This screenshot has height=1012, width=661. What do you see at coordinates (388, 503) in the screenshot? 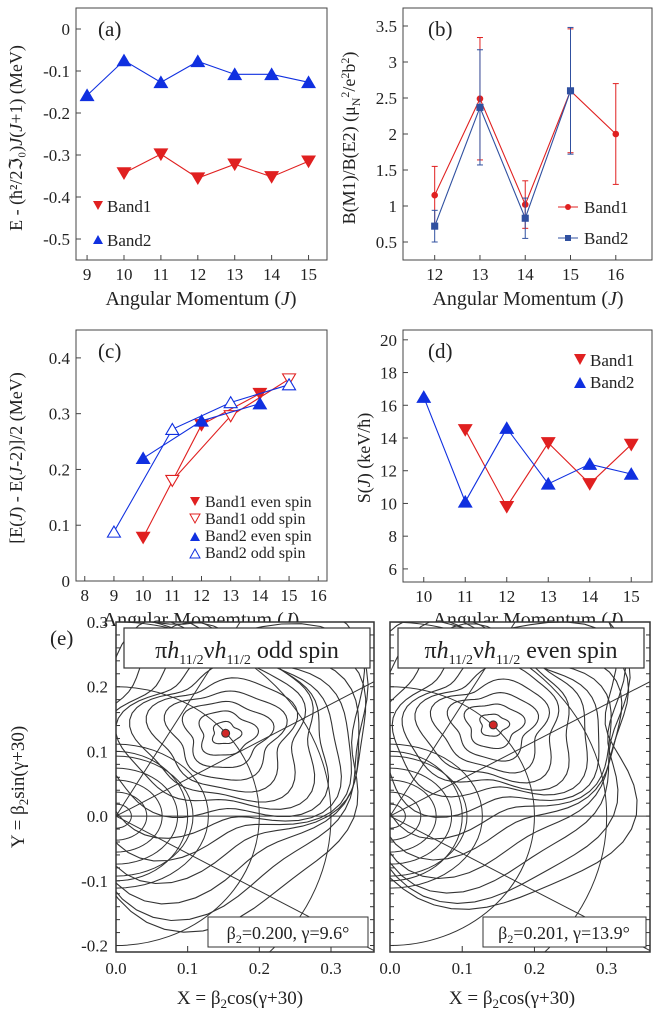
I see `y-tick-label: 10` at bounding box center [388, 503].